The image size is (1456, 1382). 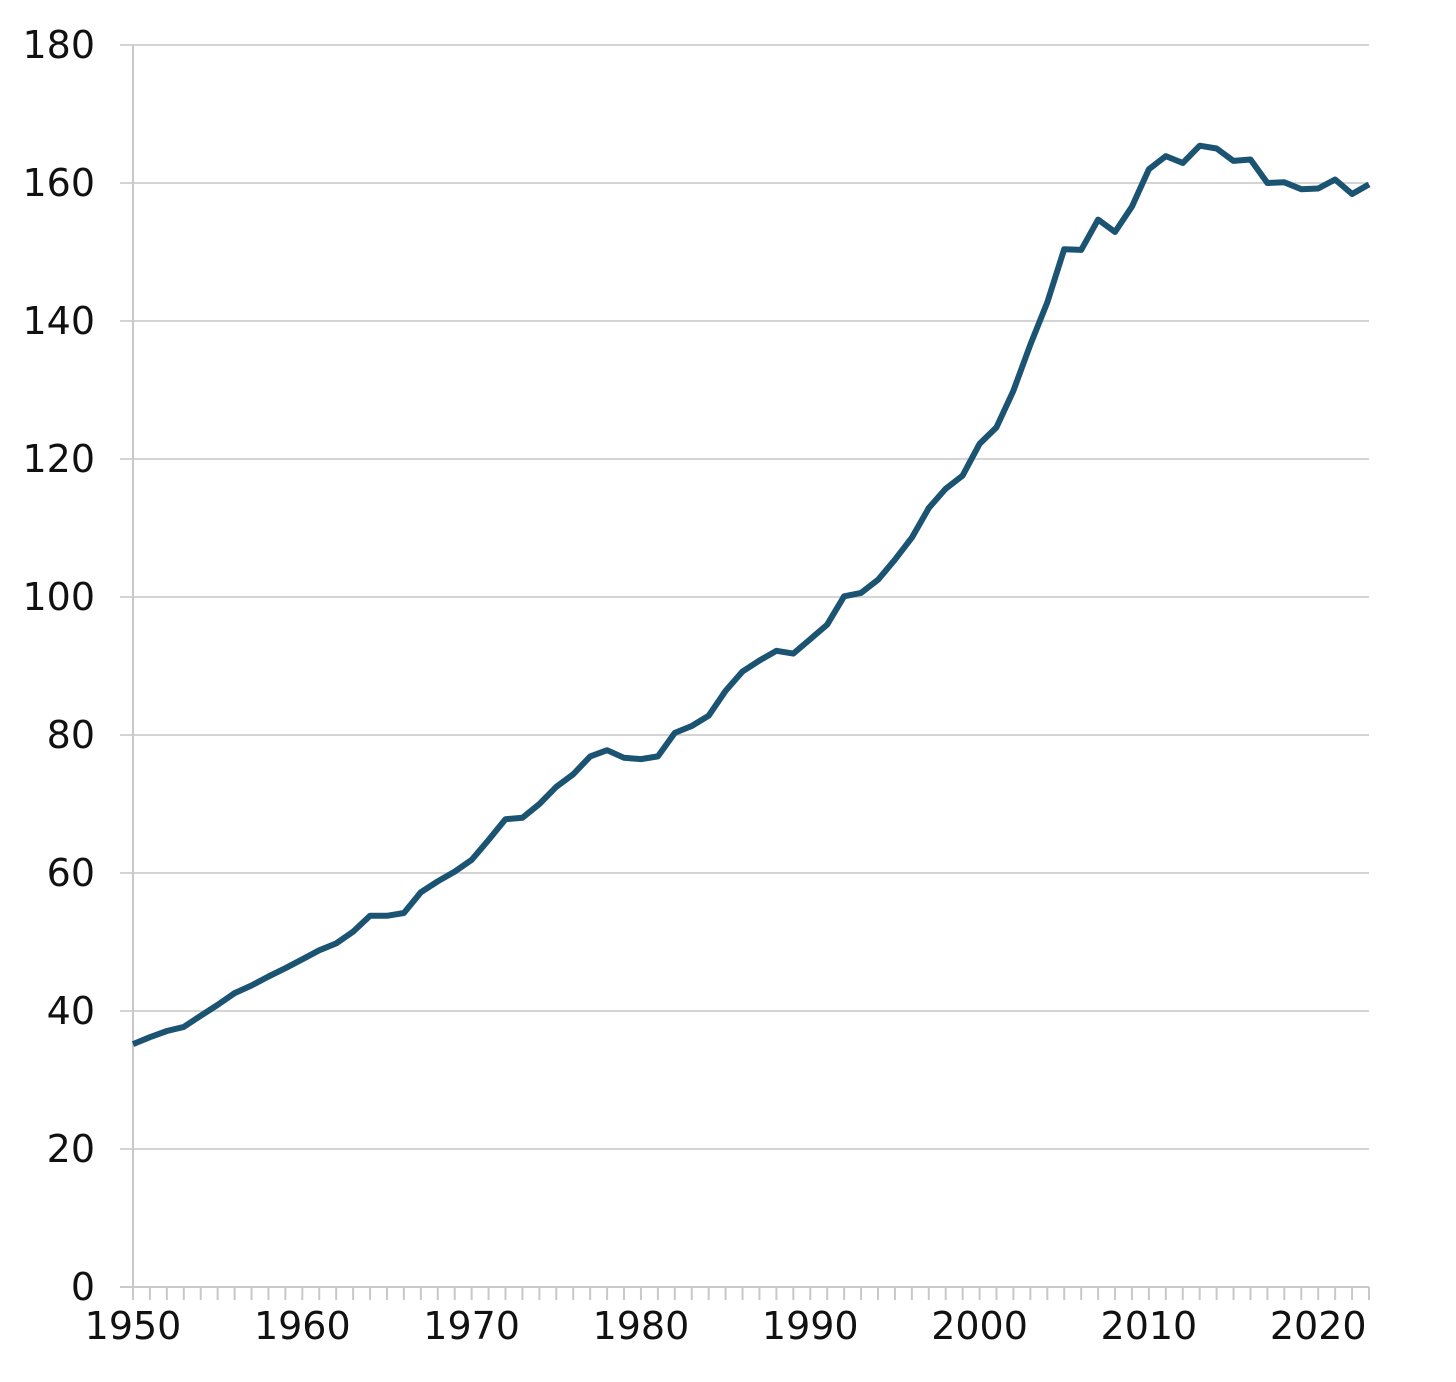 I want to click on y-tick-label: 140, so click(x=58, y=321).